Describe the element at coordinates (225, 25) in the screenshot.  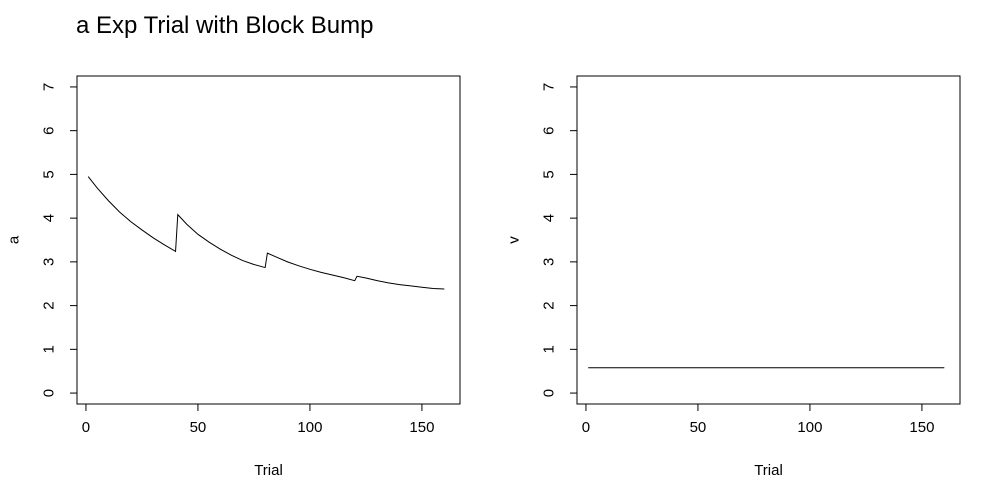
I see `figure-title: a Exp Trial with Block Bump` at that location.